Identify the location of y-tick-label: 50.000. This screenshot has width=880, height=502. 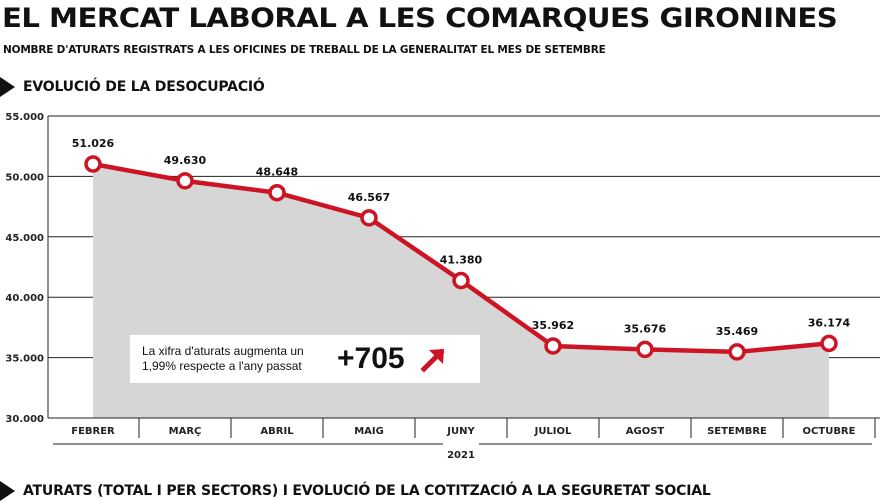
(24, 177).